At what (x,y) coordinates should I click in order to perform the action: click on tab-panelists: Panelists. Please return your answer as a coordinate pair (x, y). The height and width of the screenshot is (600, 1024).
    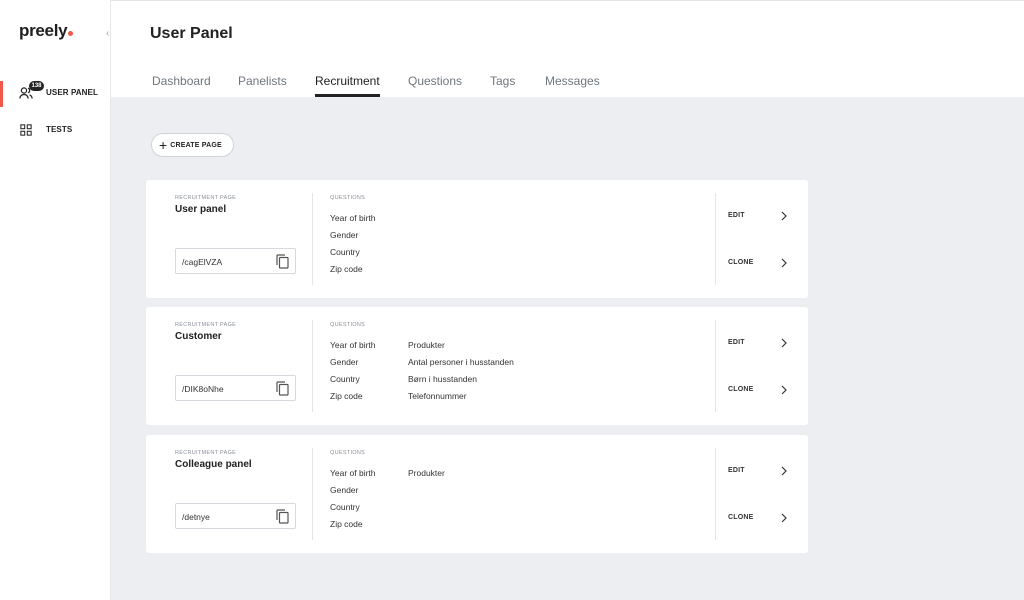
    Looking at the image, I should click on (262, 81).